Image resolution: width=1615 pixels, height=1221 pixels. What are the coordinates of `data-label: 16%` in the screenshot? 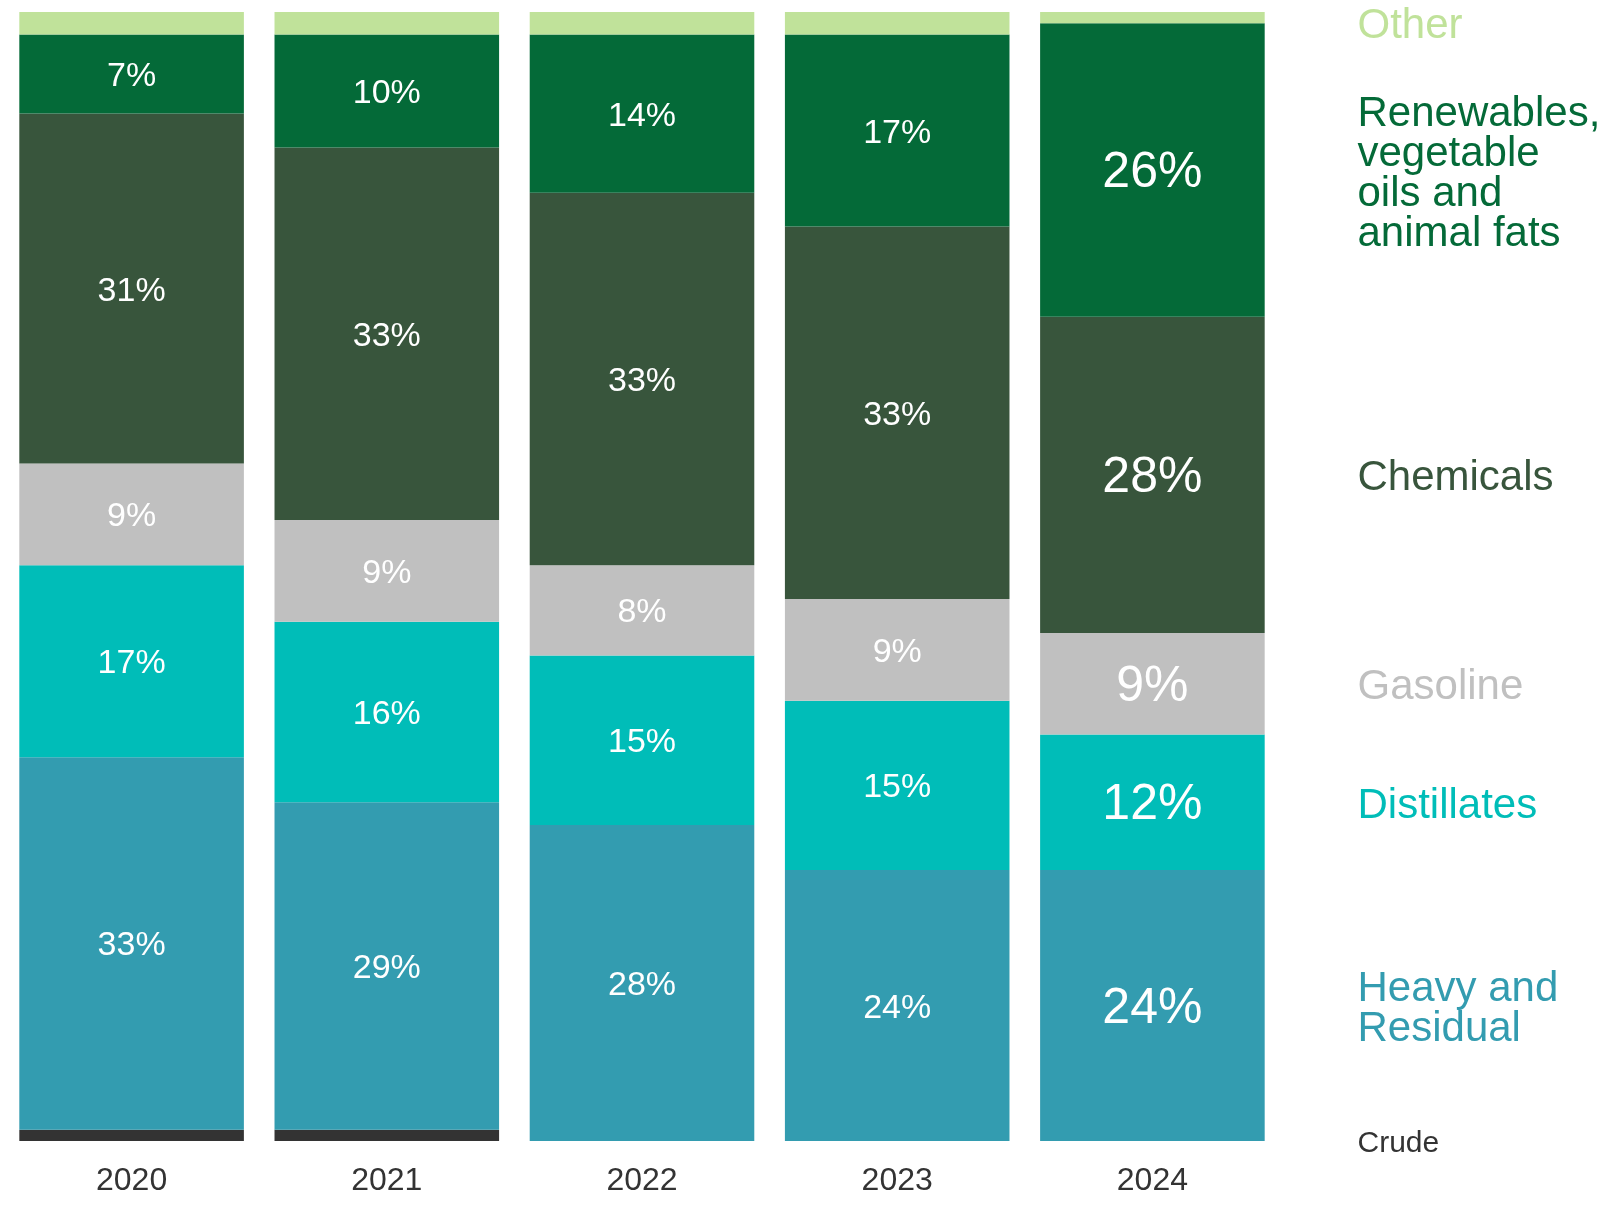 It's located at (386, 711).